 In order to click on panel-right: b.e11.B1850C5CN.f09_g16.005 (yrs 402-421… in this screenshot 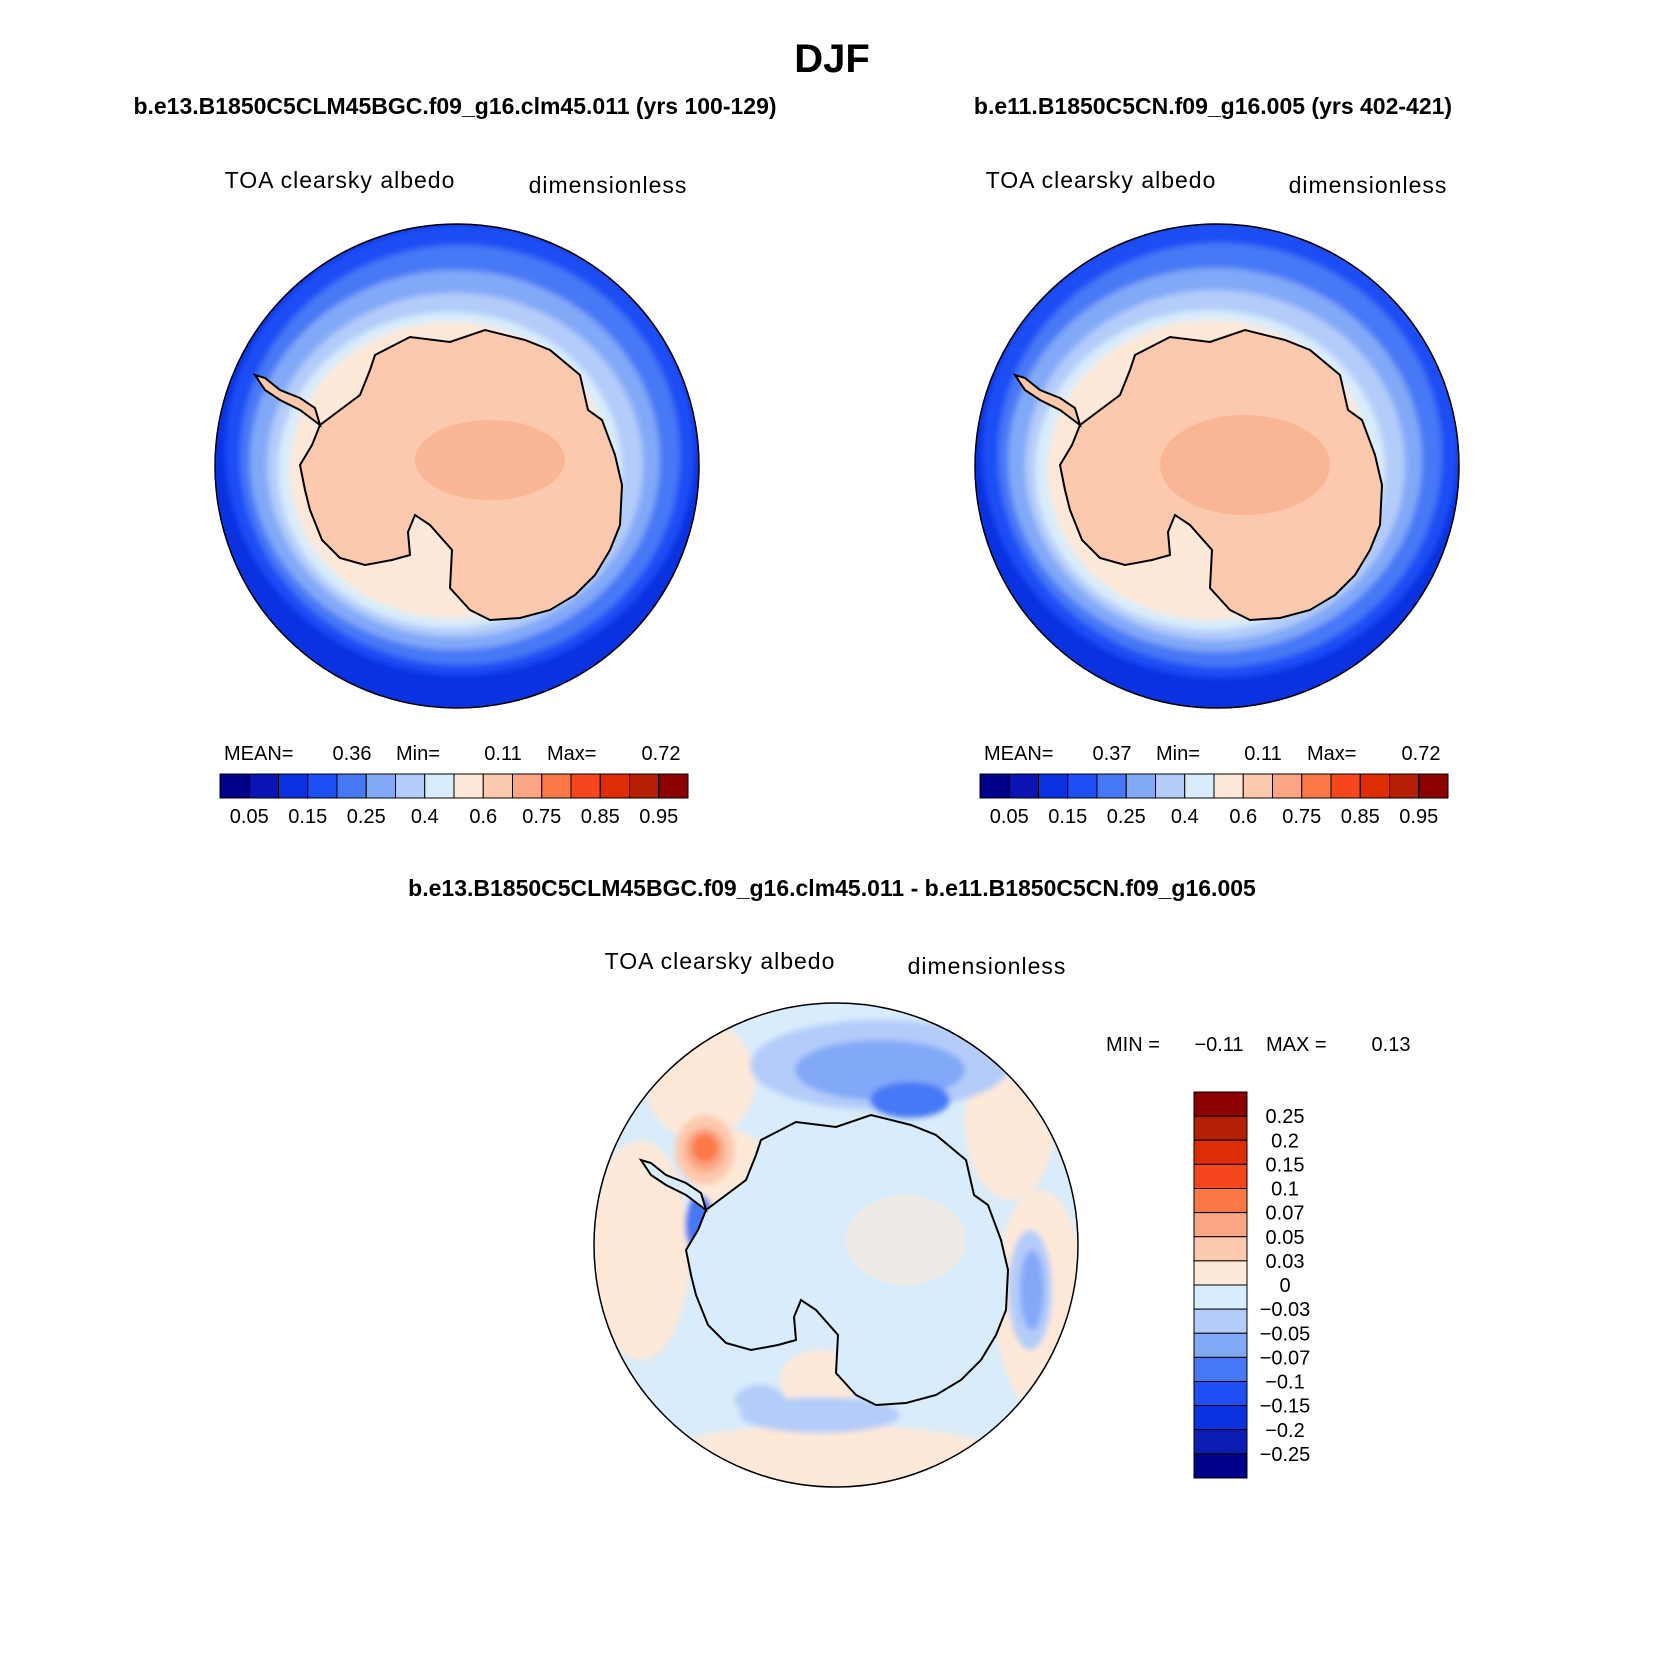, I will do `click(1217, 460)`.